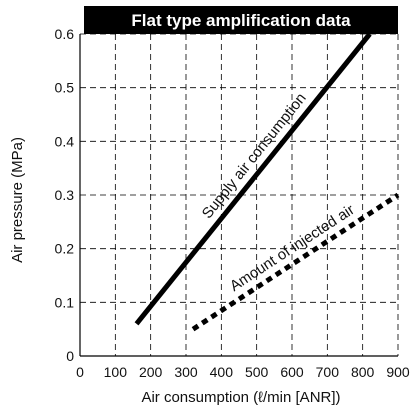 This screenshot has height=412, width=411. Describe the element at coordinates (65, 302) in the screenshot. I see `y-tick-label: 0.1` at that location.